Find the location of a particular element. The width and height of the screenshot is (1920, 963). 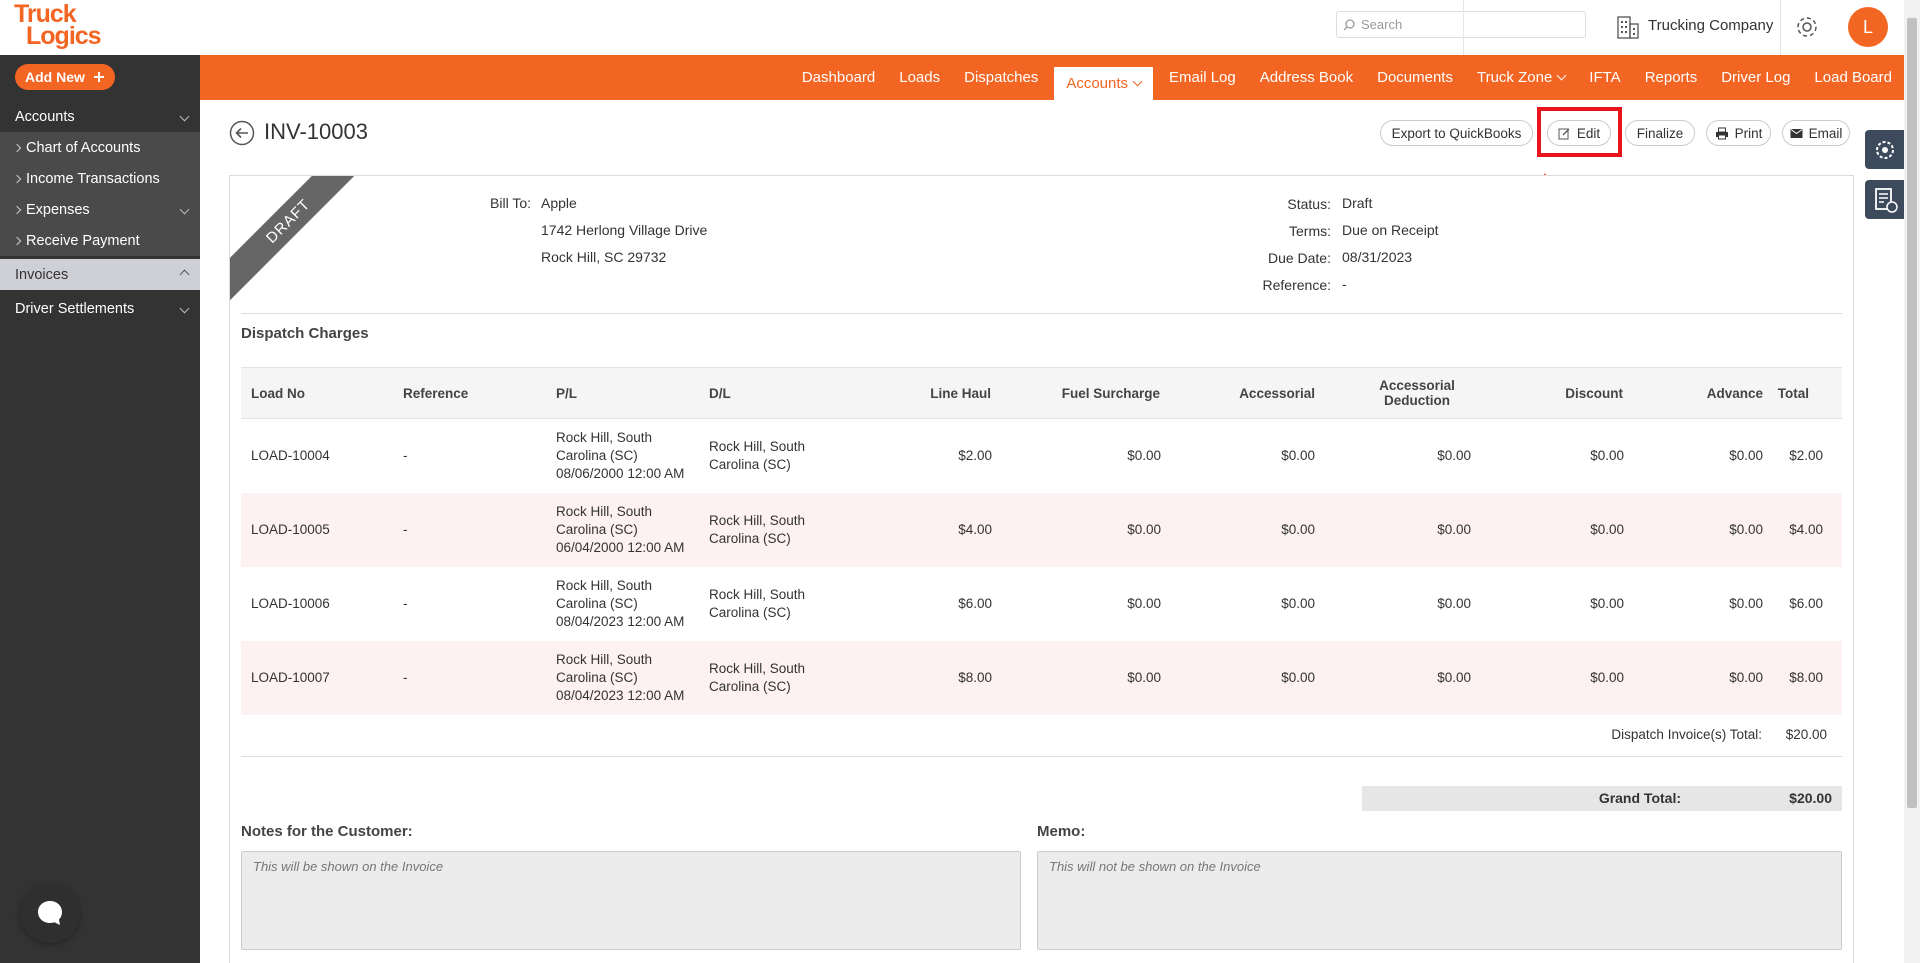

load-no: LOAD-10007 is located at coordinates (290, 677).